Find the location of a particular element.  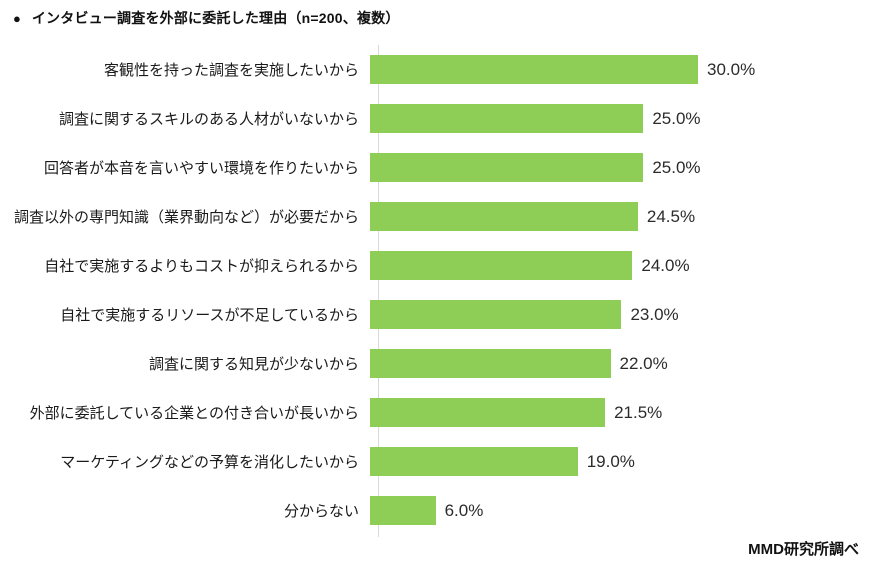

value-label: 23.0% is located at coordinates (654, 314).